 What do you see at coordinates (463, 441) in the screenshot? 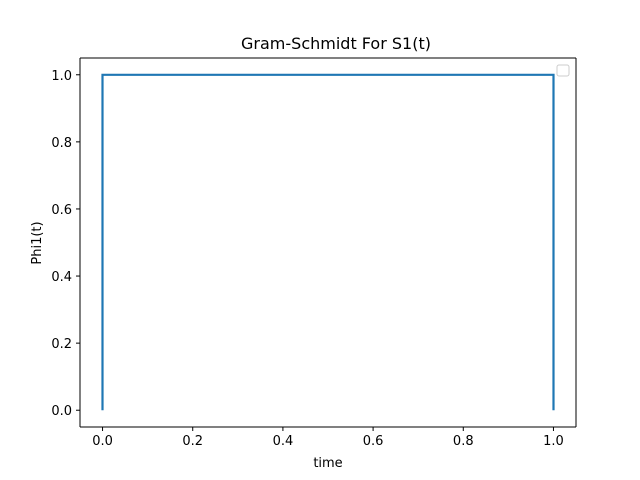
I see `x-tick-label-4: 0.8` at bounding box center [463, 441].